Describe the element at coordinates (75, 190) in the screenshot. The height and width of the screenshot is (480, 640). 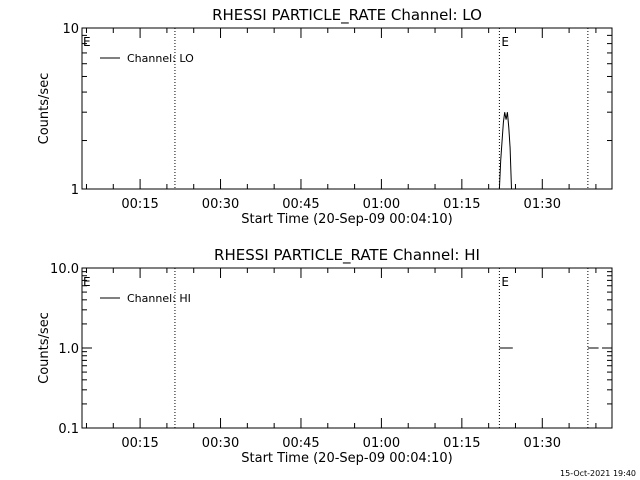
I see `y-tick-label: 1` at that location.